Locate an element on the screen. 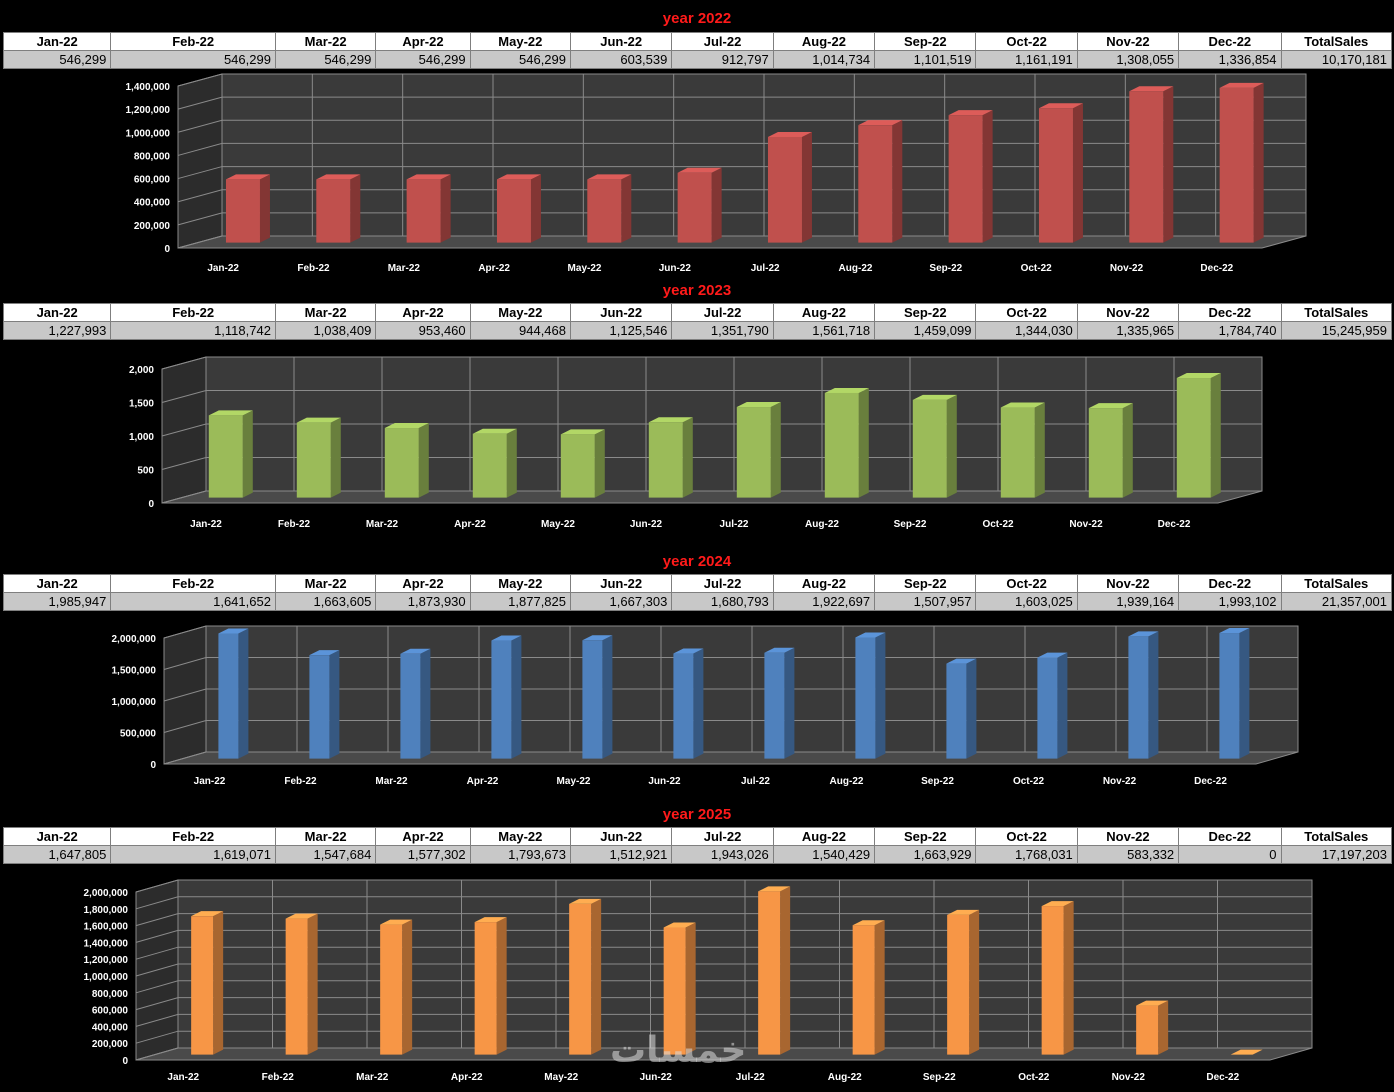  y-tick-label: 1,500,000 is located at coordinates (134, 671).